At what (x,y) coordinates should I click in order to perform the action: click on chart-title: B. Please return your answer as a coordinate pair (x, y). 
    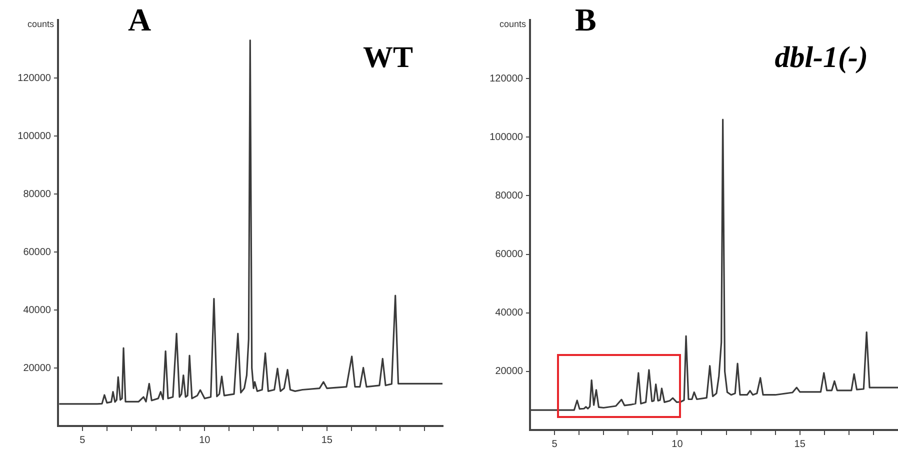
    Looking at the image, I should click on (585, 19).